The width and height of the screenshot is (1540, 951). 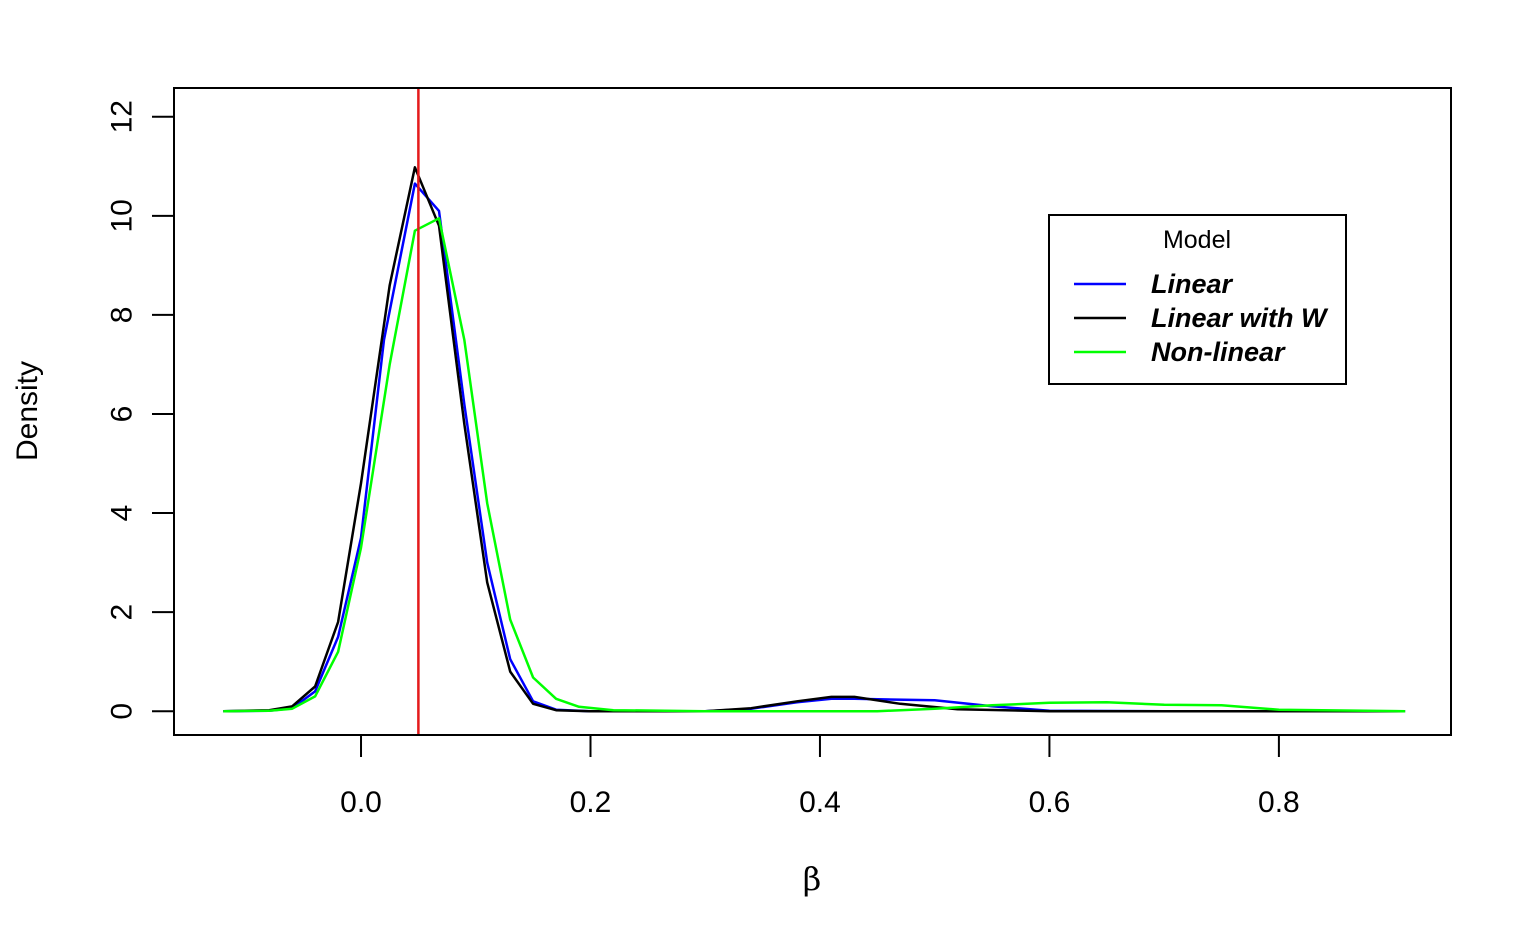 What do you see at coordinates (1197, 240) in the screenshot?
I see `legend-title: Model` at bounding box center [1197, 240].